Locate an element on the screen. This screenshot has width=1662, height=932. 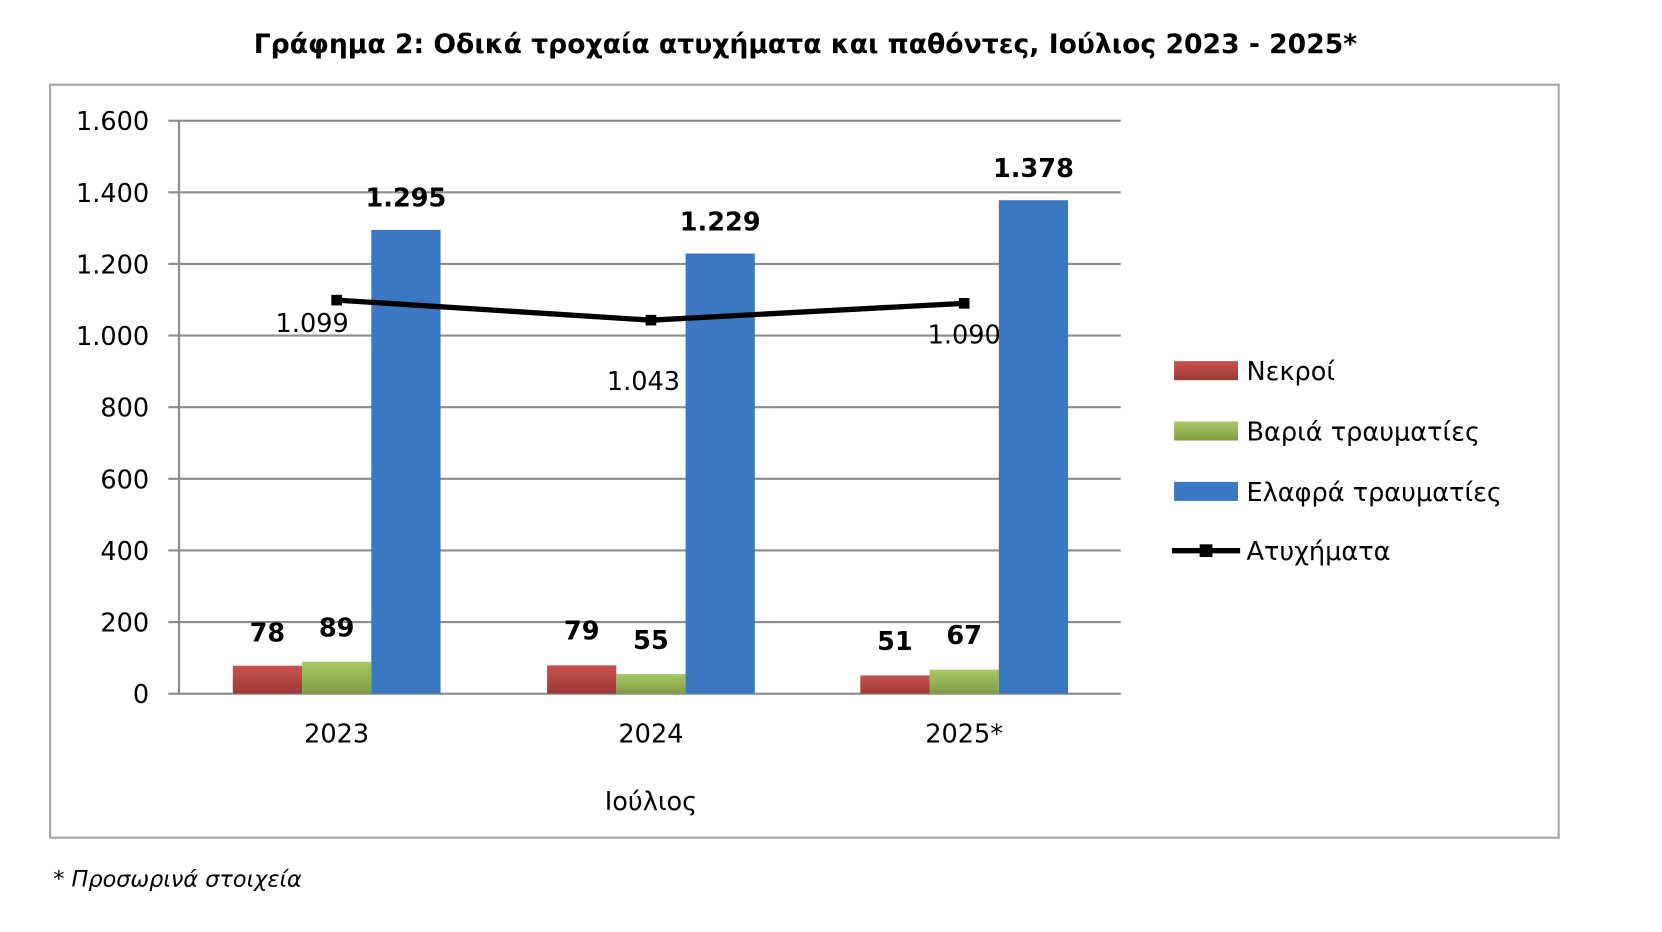
legend-marker is located at coordinates (1206, 551).